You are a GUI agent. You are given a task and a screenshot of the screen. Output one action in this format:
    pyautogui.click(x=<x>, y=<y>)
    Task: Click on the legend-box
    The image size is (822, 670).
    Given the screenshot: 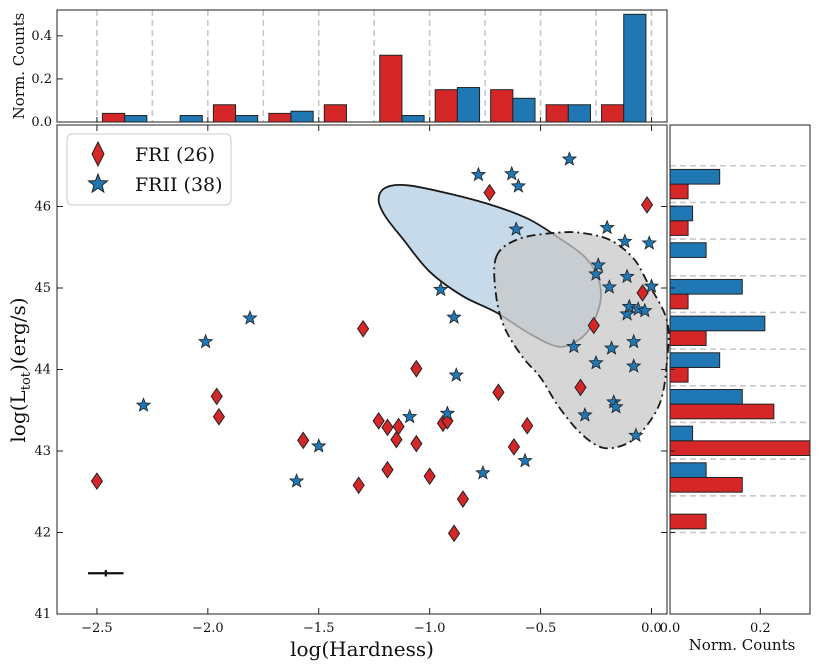 What is the action you would take?
    pyautogui.click(x=149, y=169)
    